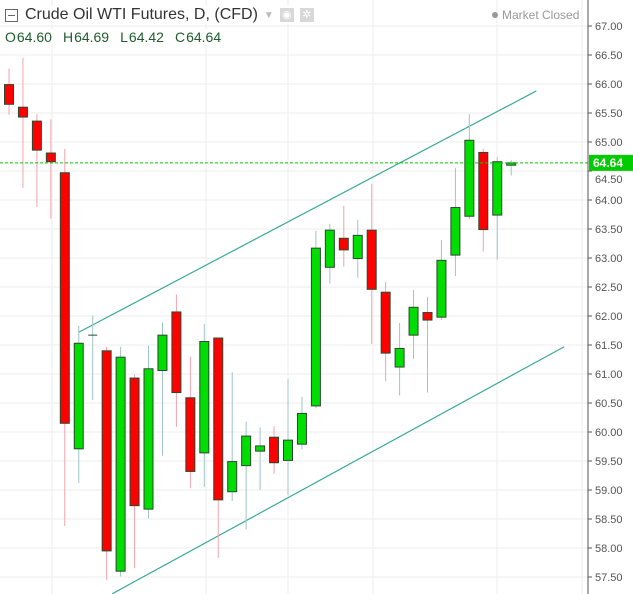  I want to click on high-value: H64.69, so click(86, 37).